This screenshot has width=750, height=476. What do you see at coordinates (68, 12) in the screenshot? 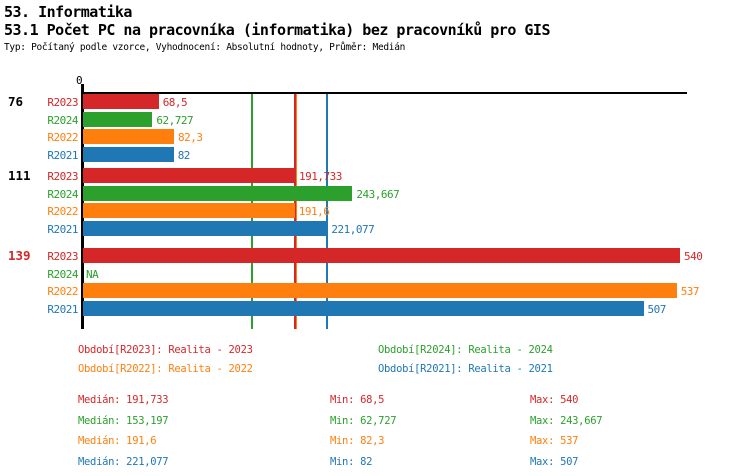
I see `report-section-title: 53. Informatika` at bounding box center [68, 12].